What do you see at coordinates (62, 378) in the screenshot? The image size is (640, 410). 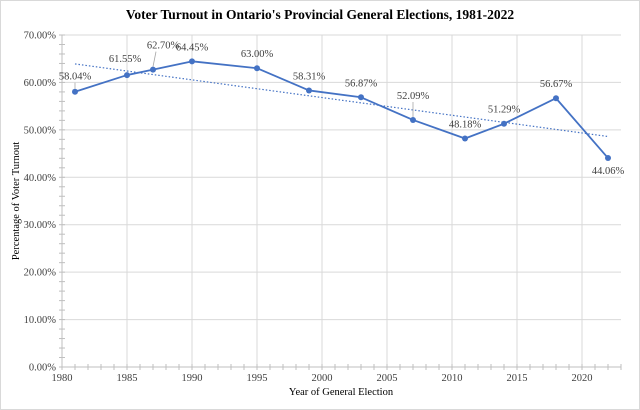 I see `x-tick-label: 1980` at bounding box center [62, 378].